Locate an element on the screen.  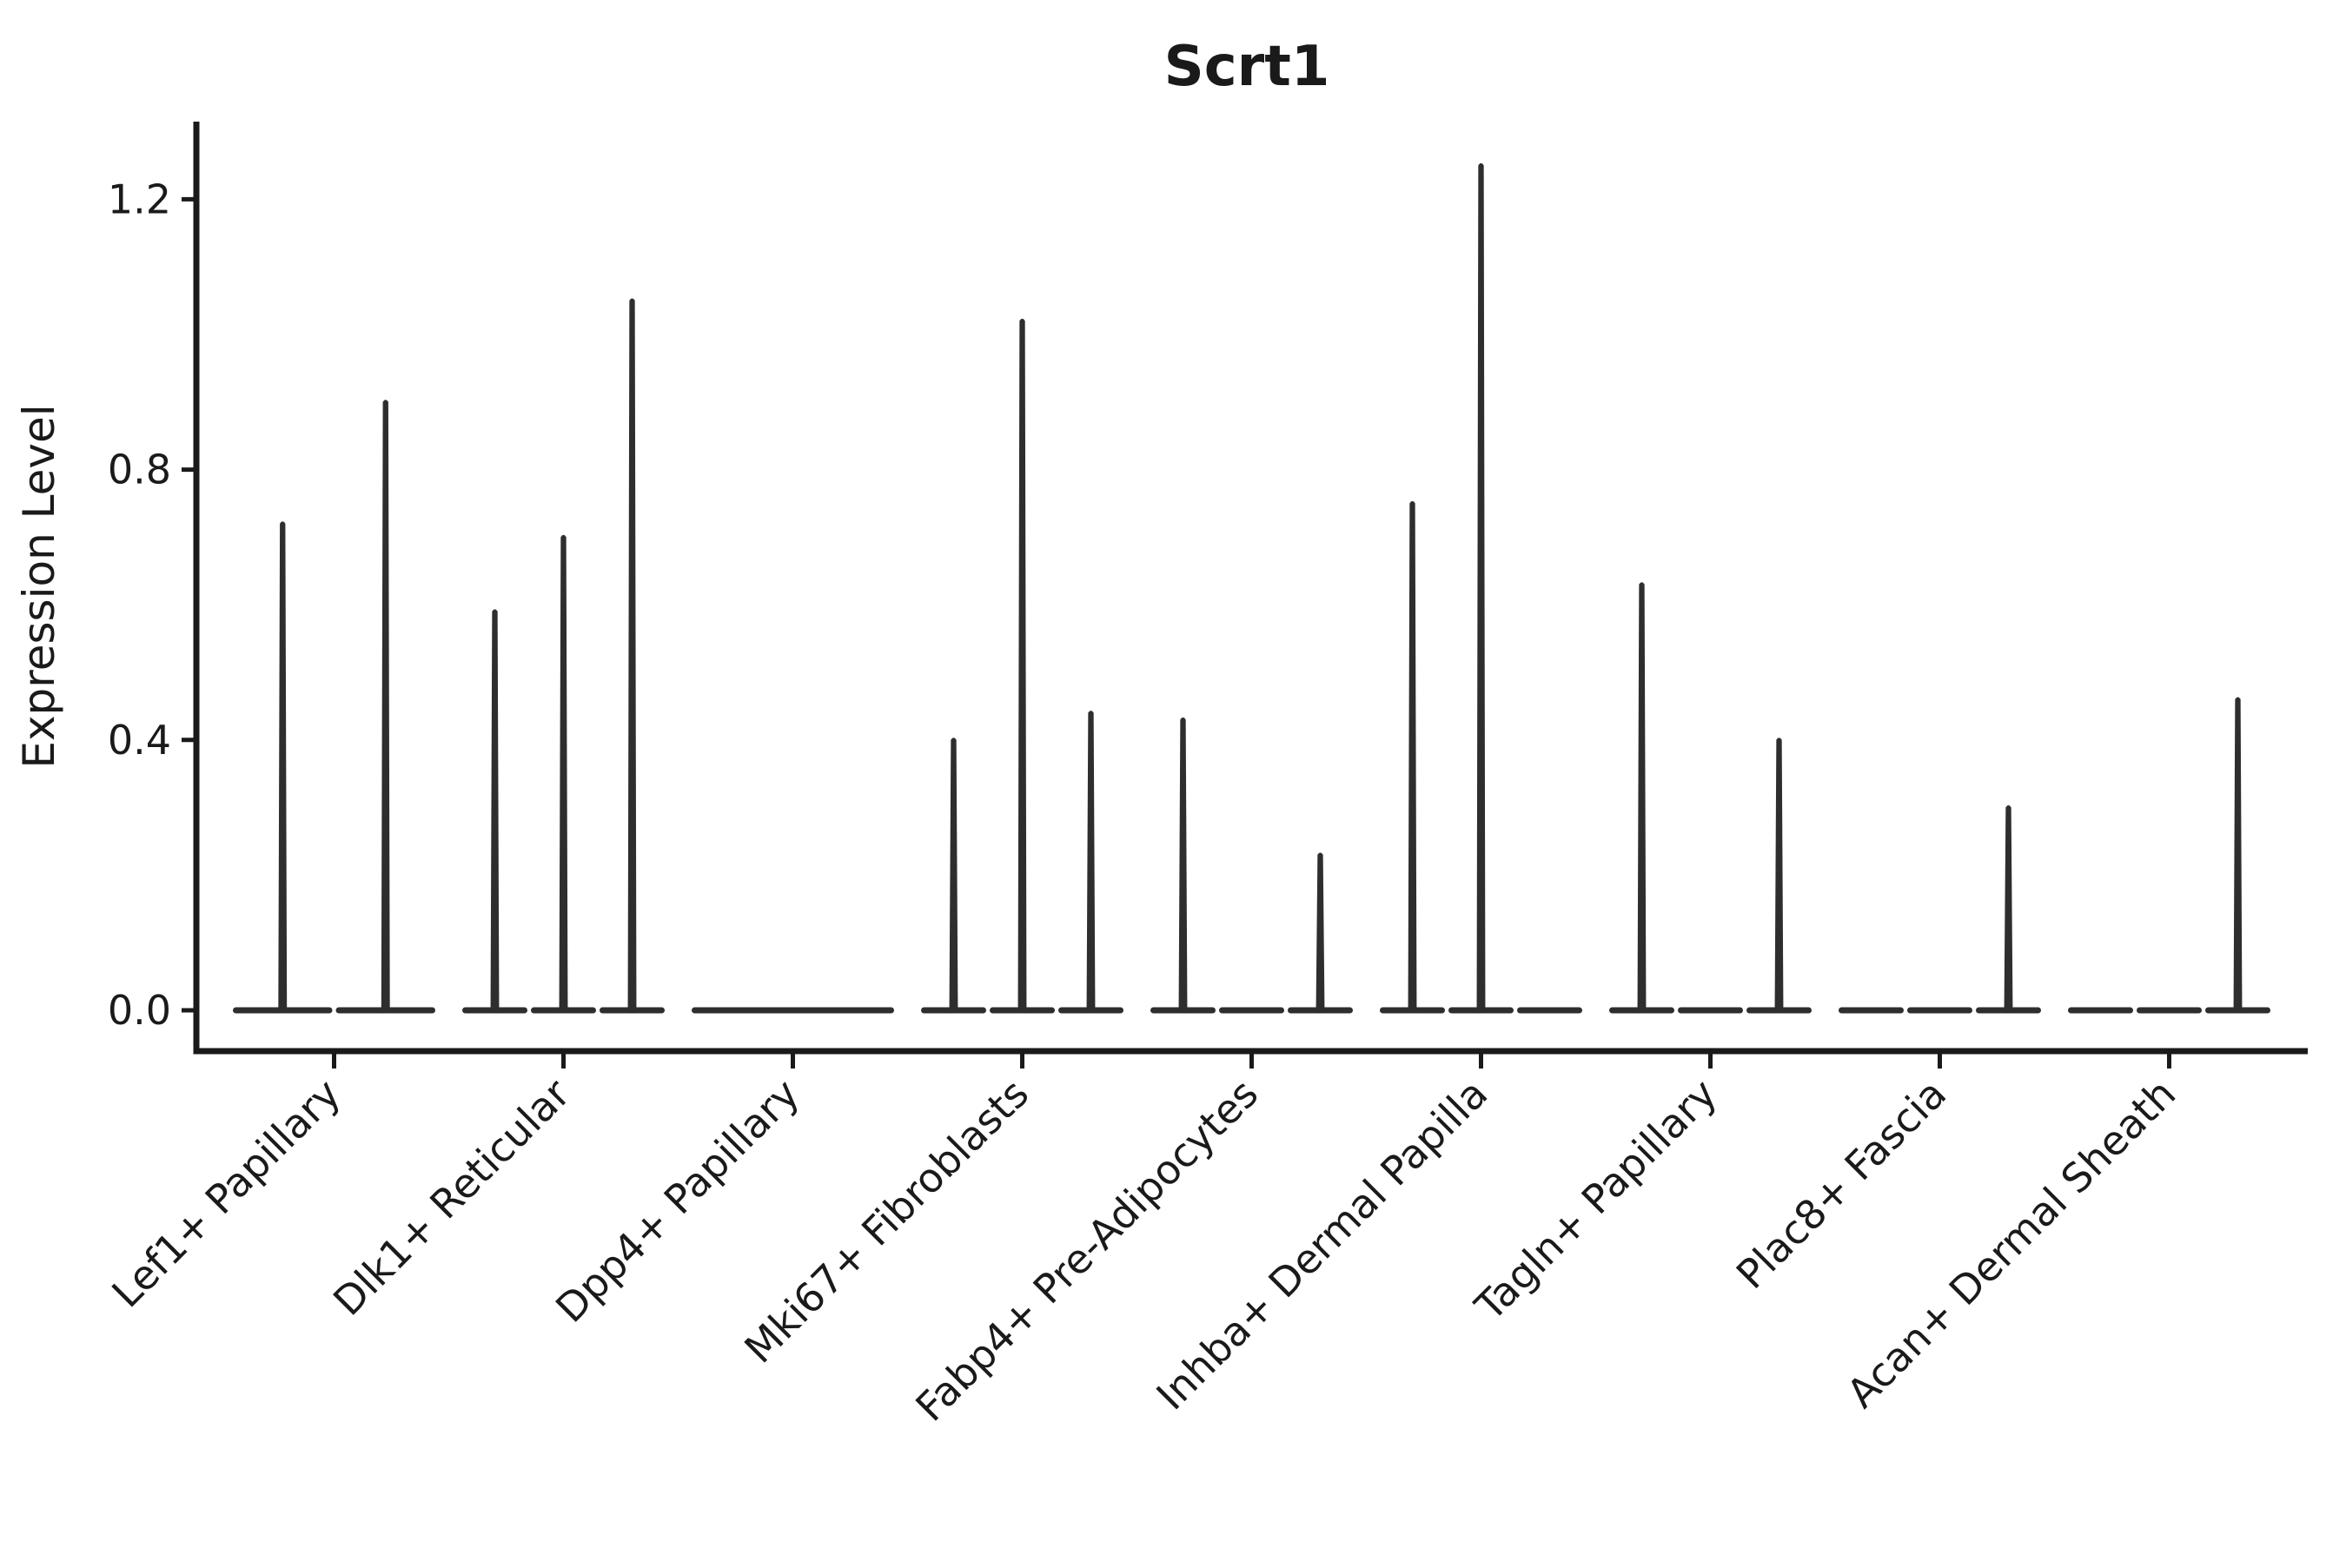
x-tick-label: Lef1+ Papillary is located at coordinates (226, 1193).